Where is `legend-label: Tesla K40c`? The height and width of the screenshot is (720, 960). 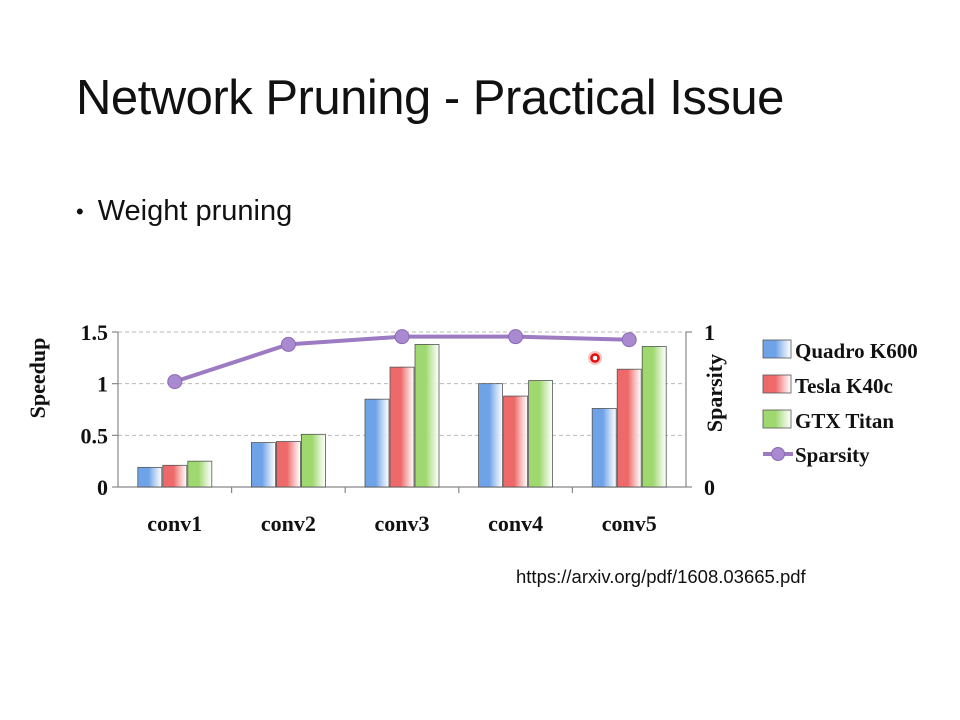
legend-label: Tesla K40c is located at coordinates (844, 386).